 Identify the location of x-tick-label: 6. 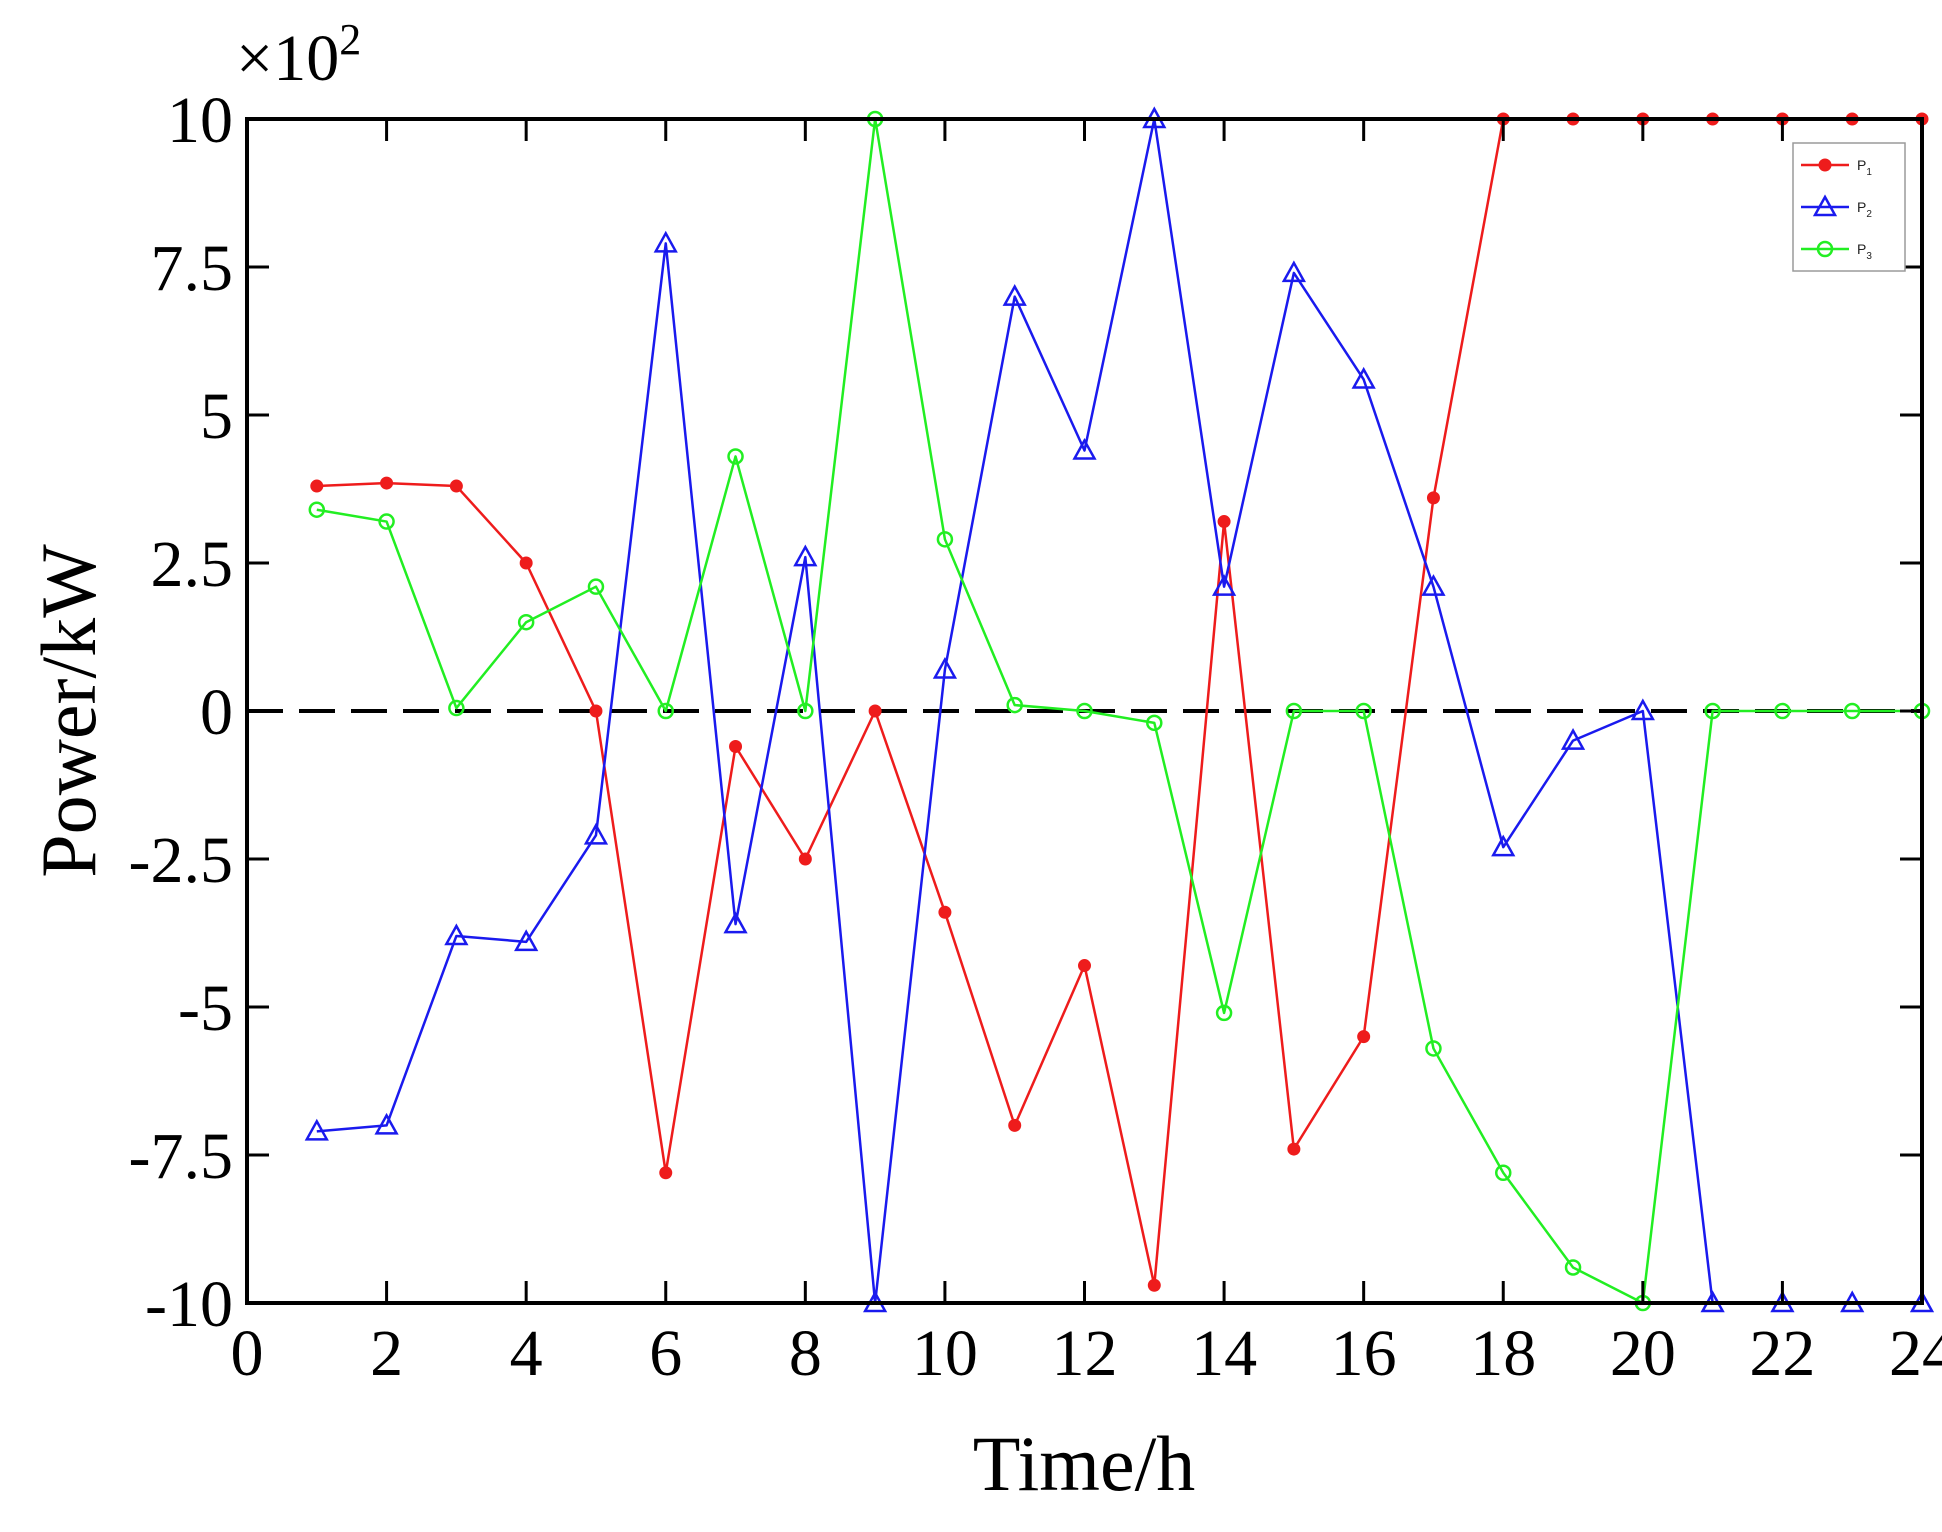
(665, 1353).